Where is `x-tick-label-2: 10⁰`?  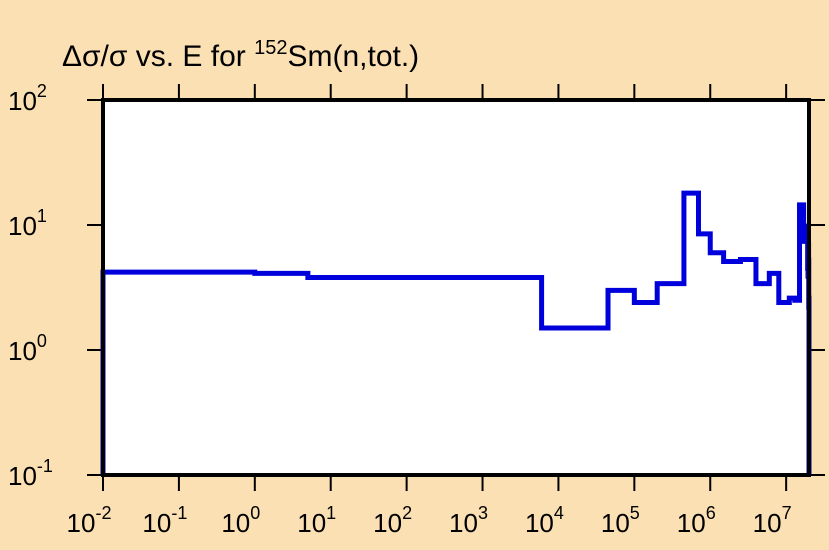 x-tick-label-2: 10⁰ is located at coordinates (240, 520).